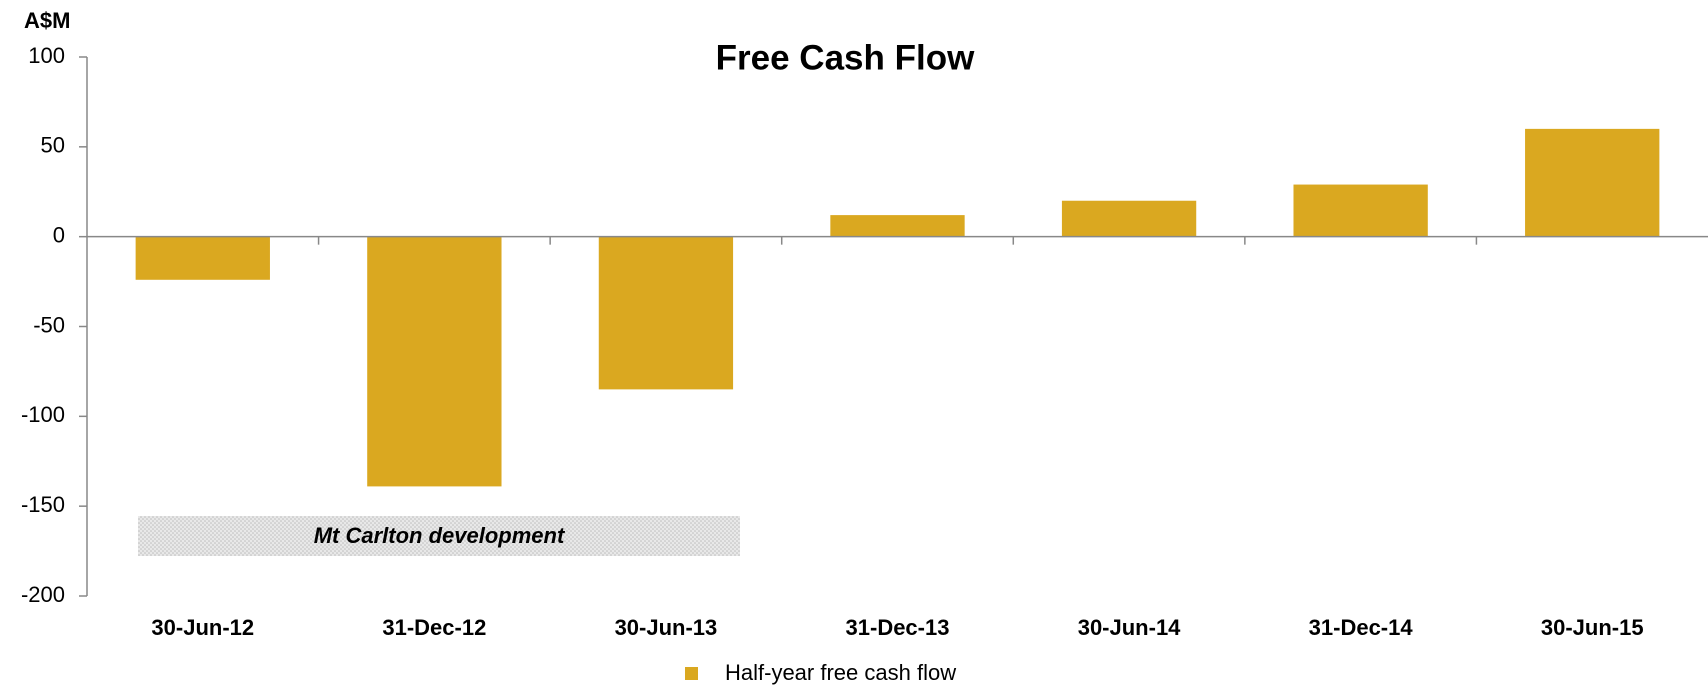 Image resolution: width=1708 pixels, height=687 pixels. Describe the element at coordinates (59, 234) in the screenshot. I see `y-tick-label: 0` at that location.